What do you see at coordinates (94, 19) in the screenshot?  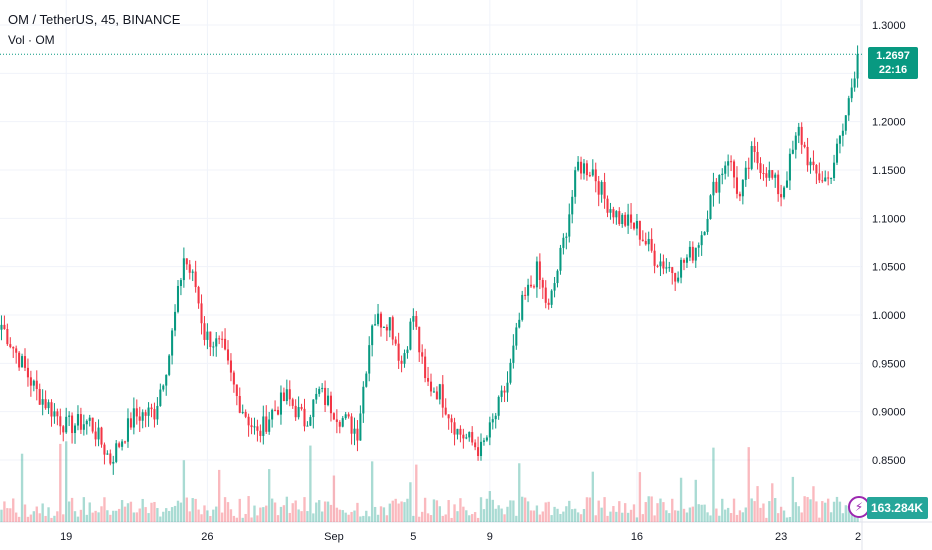 I see `symbol-title: OM / TetherUS, 45, BINANCE` at bounding box center [94, 19].